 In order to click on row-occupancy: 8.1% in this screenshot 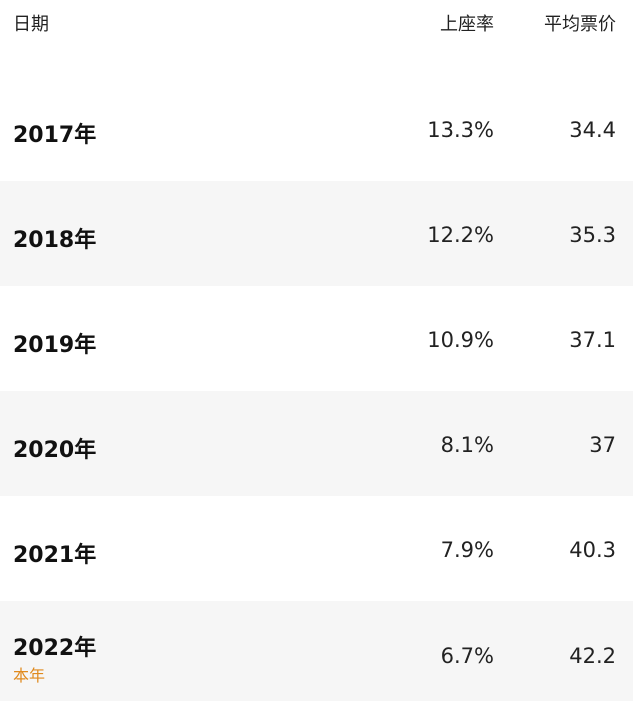, I will do `click(467, 445)`.